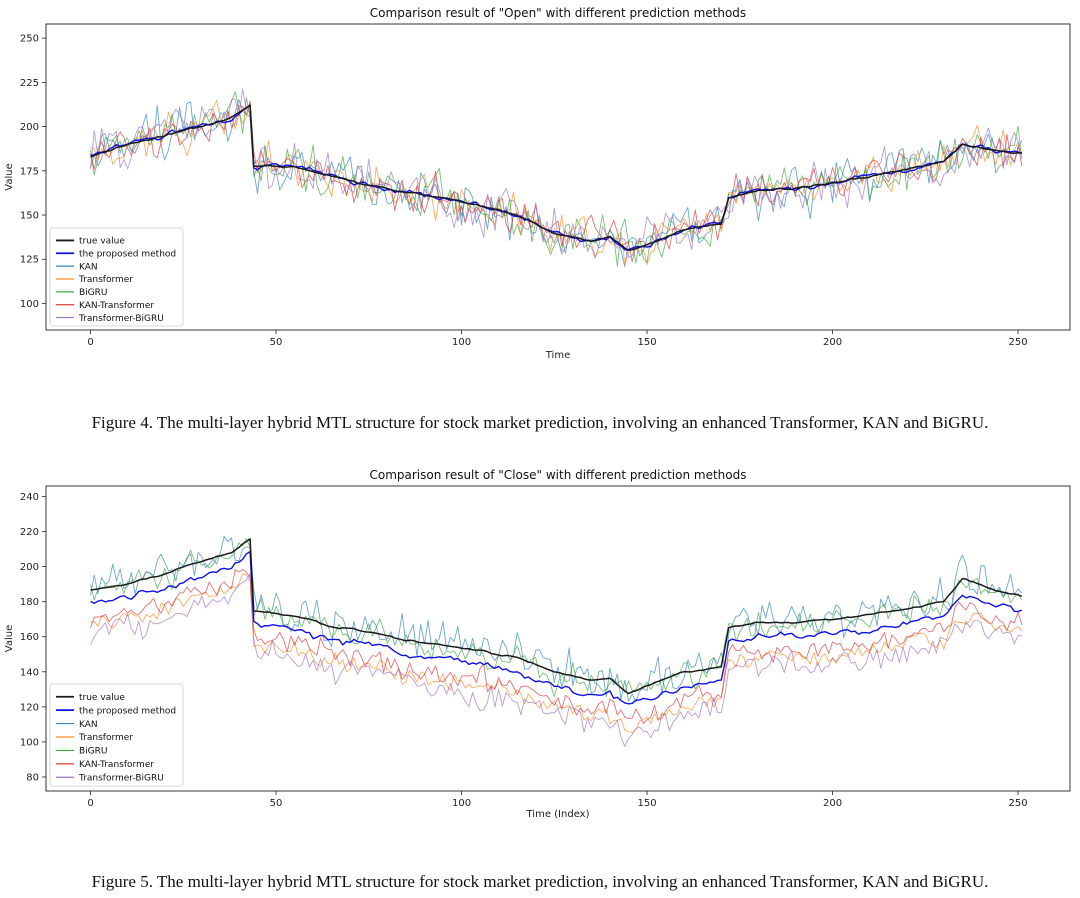  What do you see at coordinates (29, 532) in the screenshot?
I see `y-tick-label: 220` at bounding box center [29, 532].